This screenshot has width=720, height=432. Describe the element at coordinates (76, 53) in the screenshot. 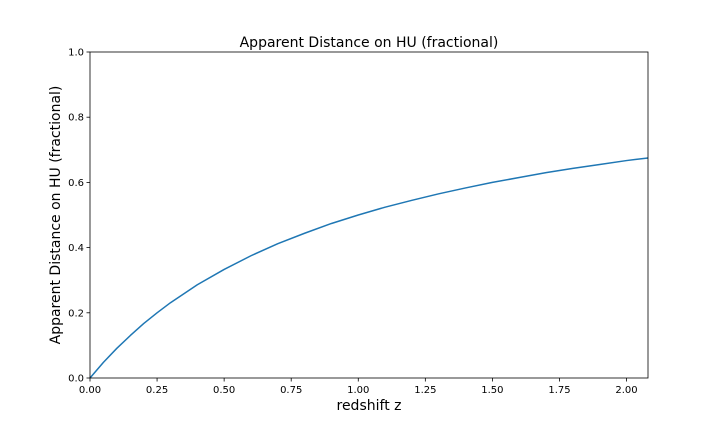

I see `y-tick-label: 1.0` at that location.